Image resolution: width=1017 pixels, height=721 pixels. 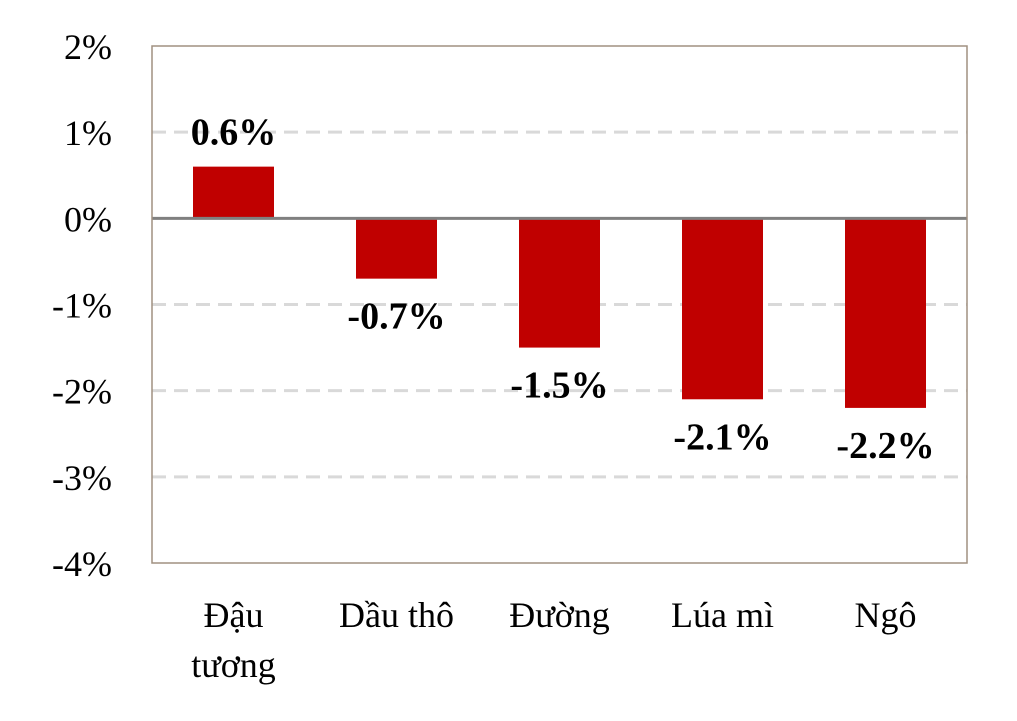 I want to click on category-label-line: tương, so click(x=233, y=665).